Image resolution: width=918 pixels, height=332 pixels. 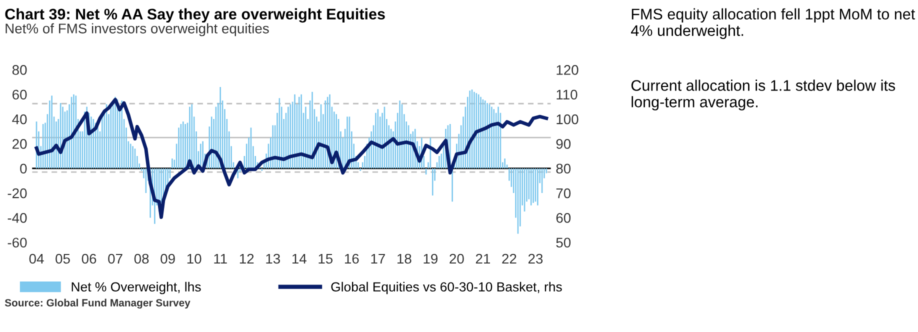 I want to click on x-tick-label: 17, so click(x=378, y=259).